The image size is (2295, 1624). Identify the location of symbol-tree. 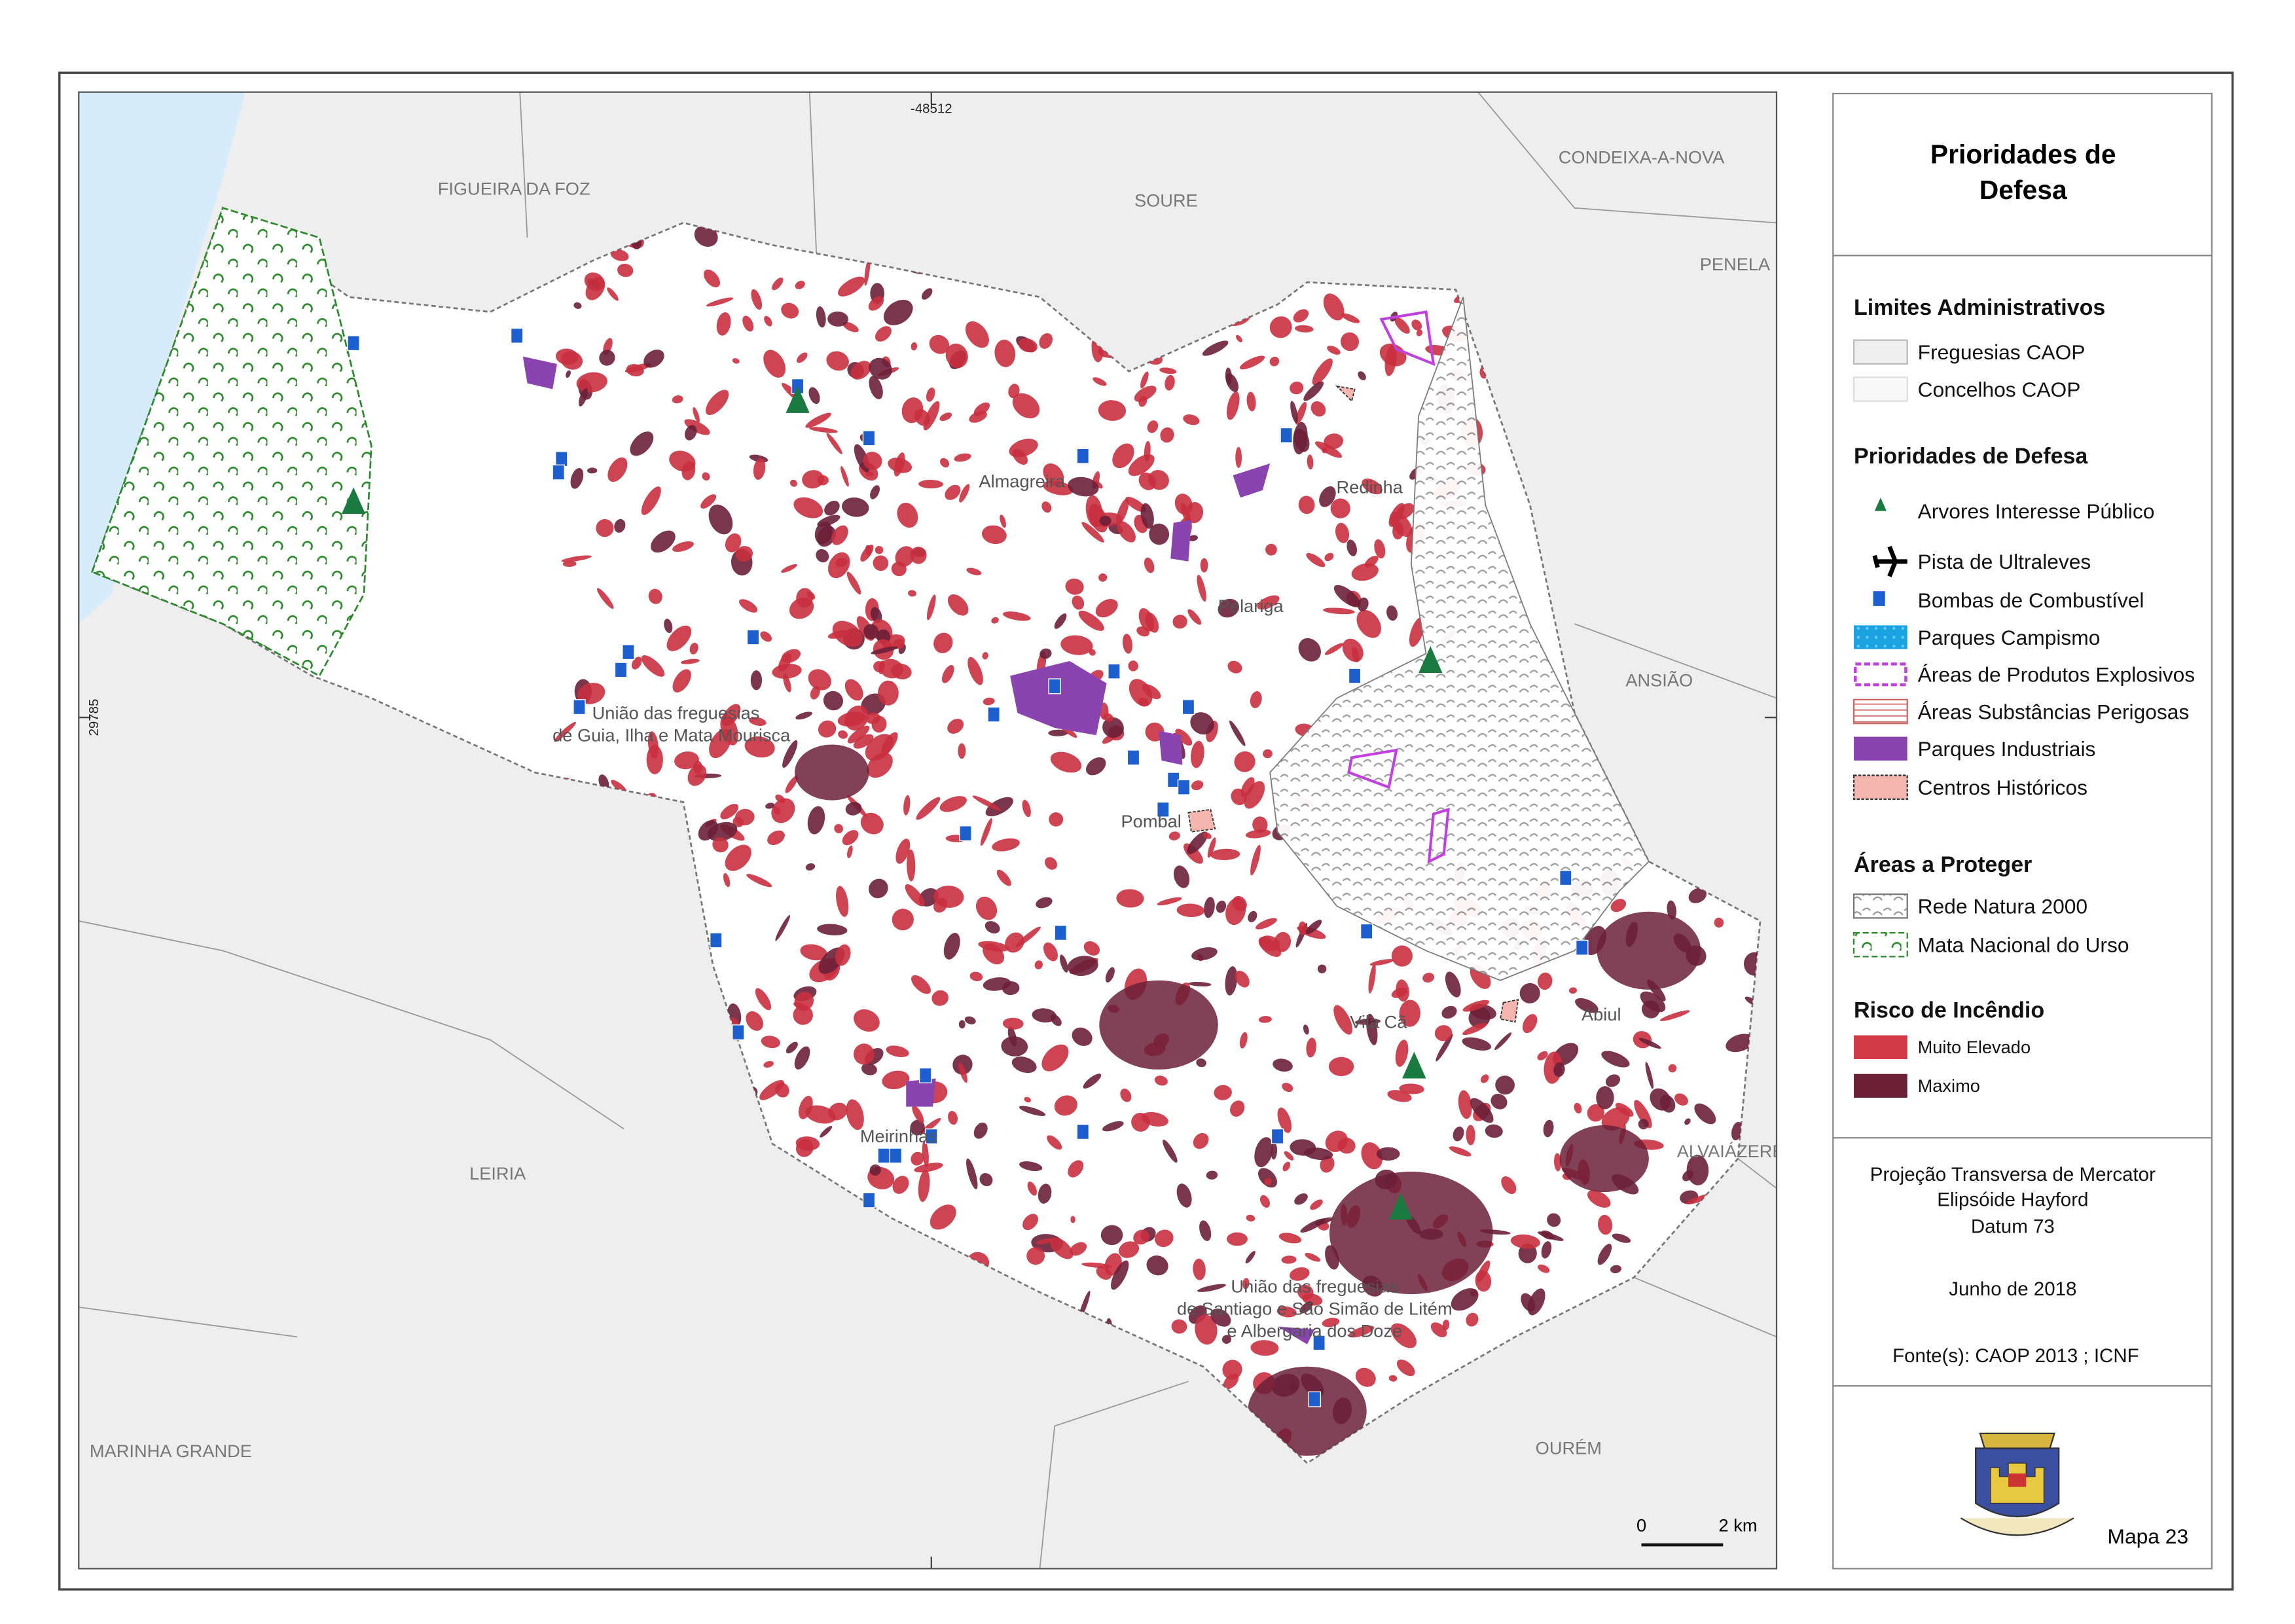
(1880, 504).